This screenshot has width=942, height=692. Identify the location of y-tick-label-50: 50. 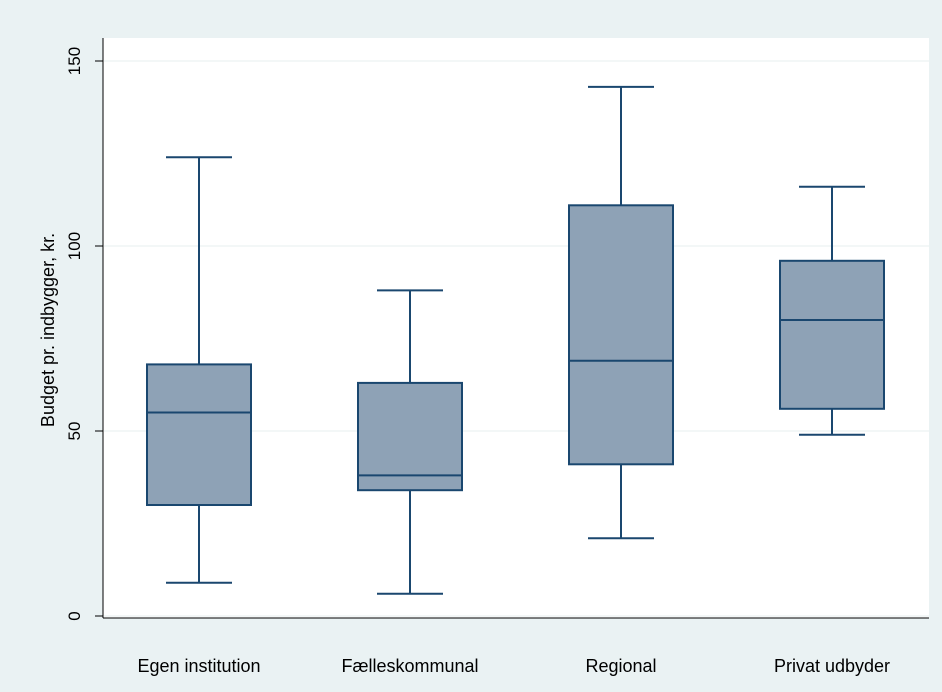
(74, 431).